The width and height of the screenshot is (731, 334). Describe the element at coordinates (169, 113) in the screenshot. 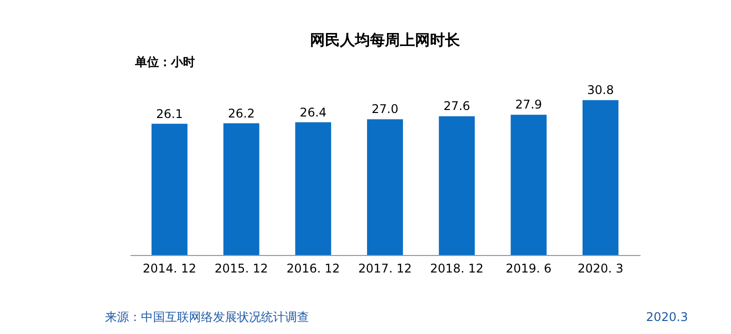

I see `data-label: 26.1` at that location.